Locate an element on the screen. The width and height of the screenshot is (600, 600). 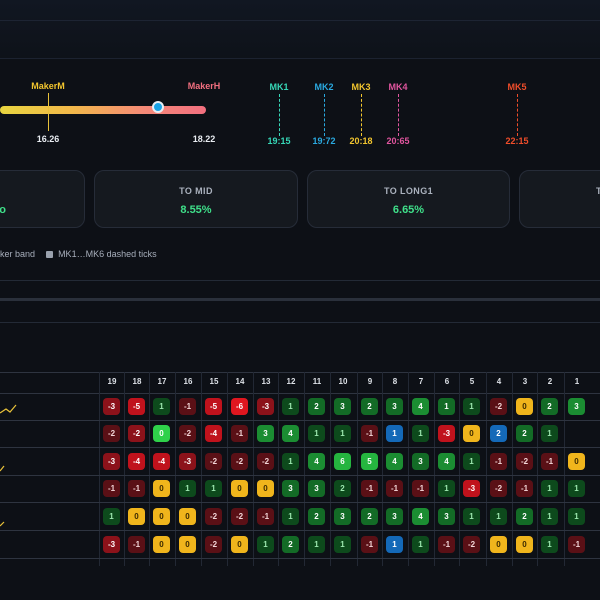
stat-card-to-long1: TO LONG1 6.65% is located at coordinates (408, 199).